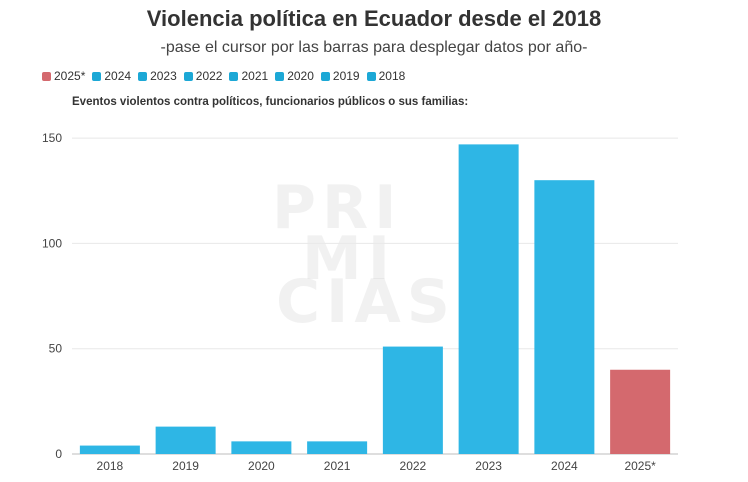  I want to click on bar-2018: 2018: 4, so click(109, 449).